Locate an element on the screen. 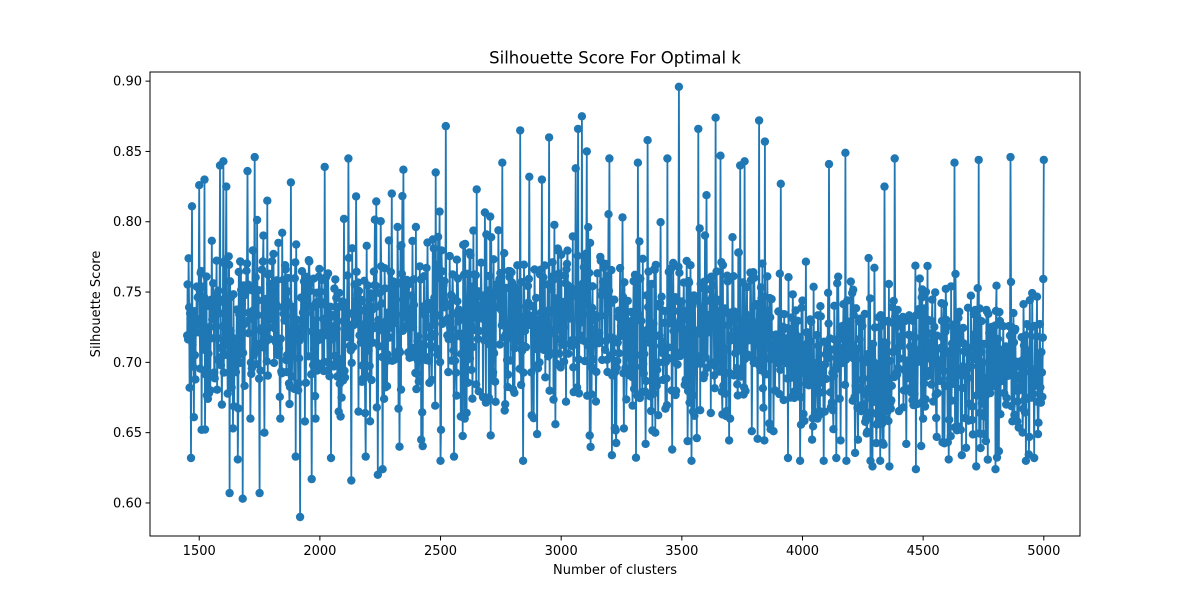  y-tick-label: 0.80 is located at coordinates (127, 222).